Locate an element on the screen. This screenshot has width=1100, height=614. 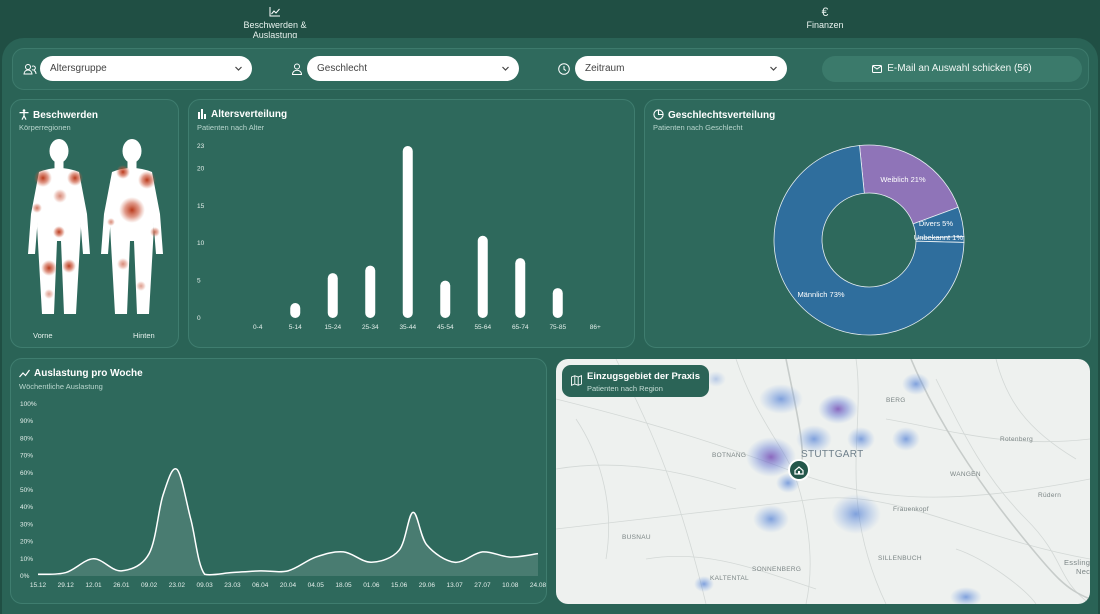
map-label: BUSNAU is located at coordinates (636, 537).